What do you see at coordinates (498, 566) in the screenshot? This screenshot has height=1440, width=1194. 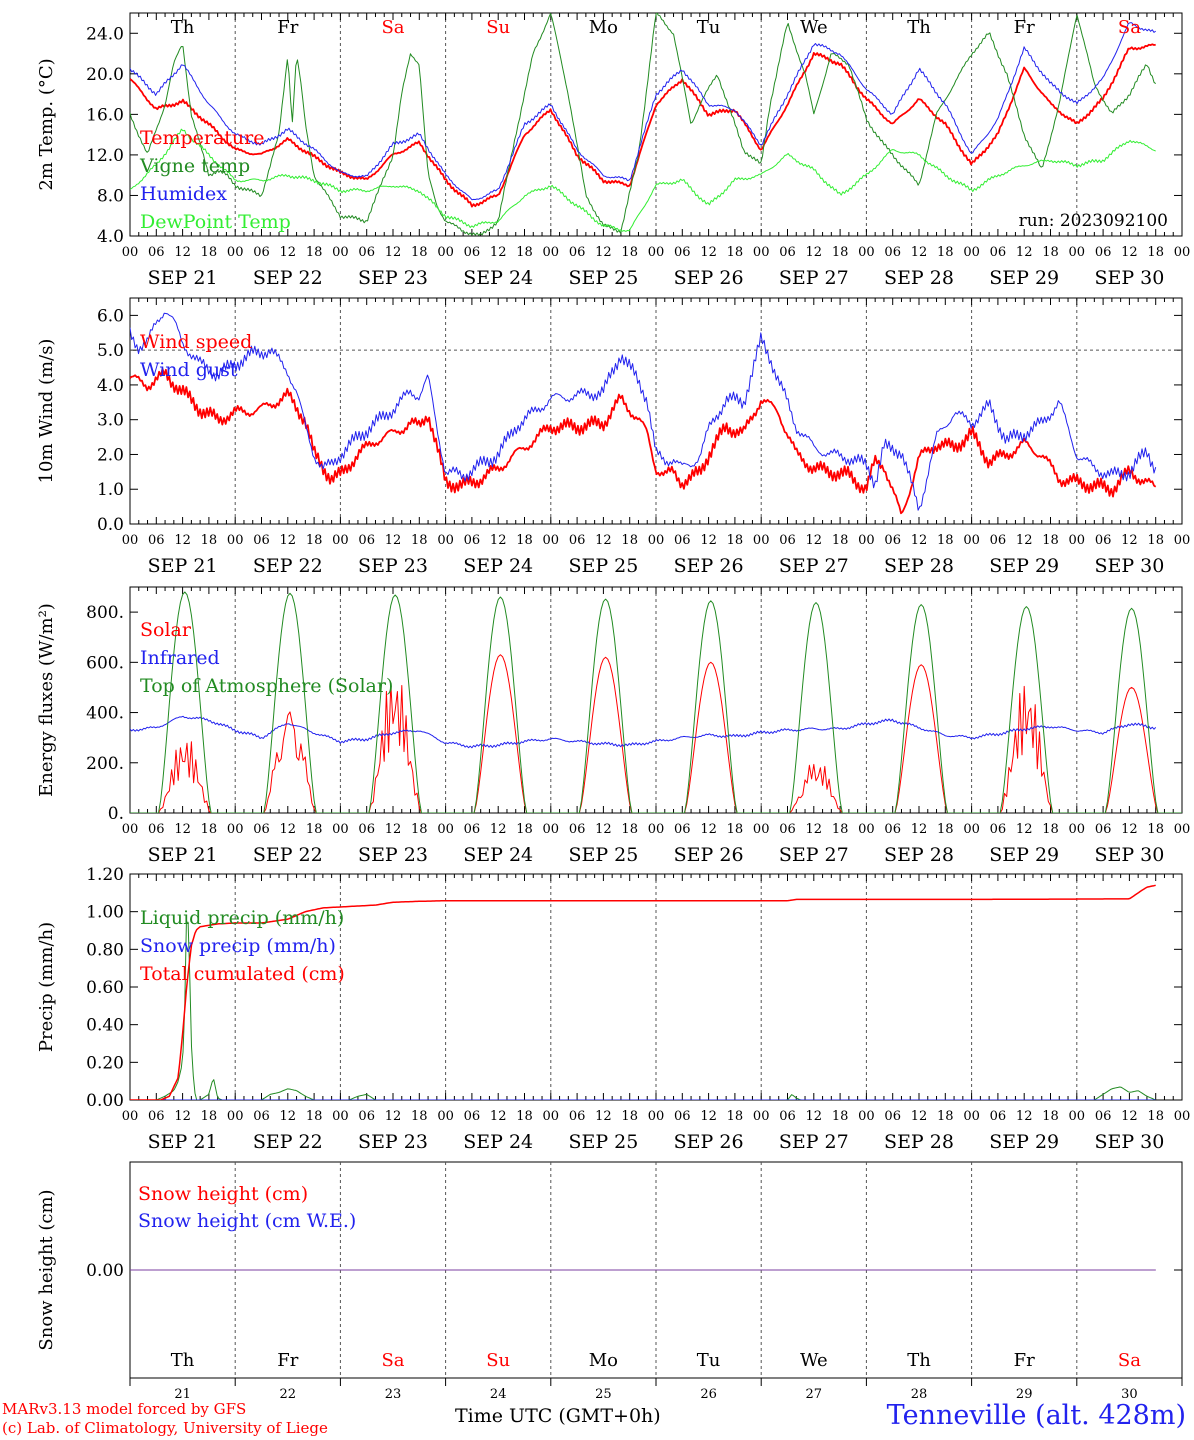 I see `wind-date-label: SEP 24` at bounding box center [498, 566].